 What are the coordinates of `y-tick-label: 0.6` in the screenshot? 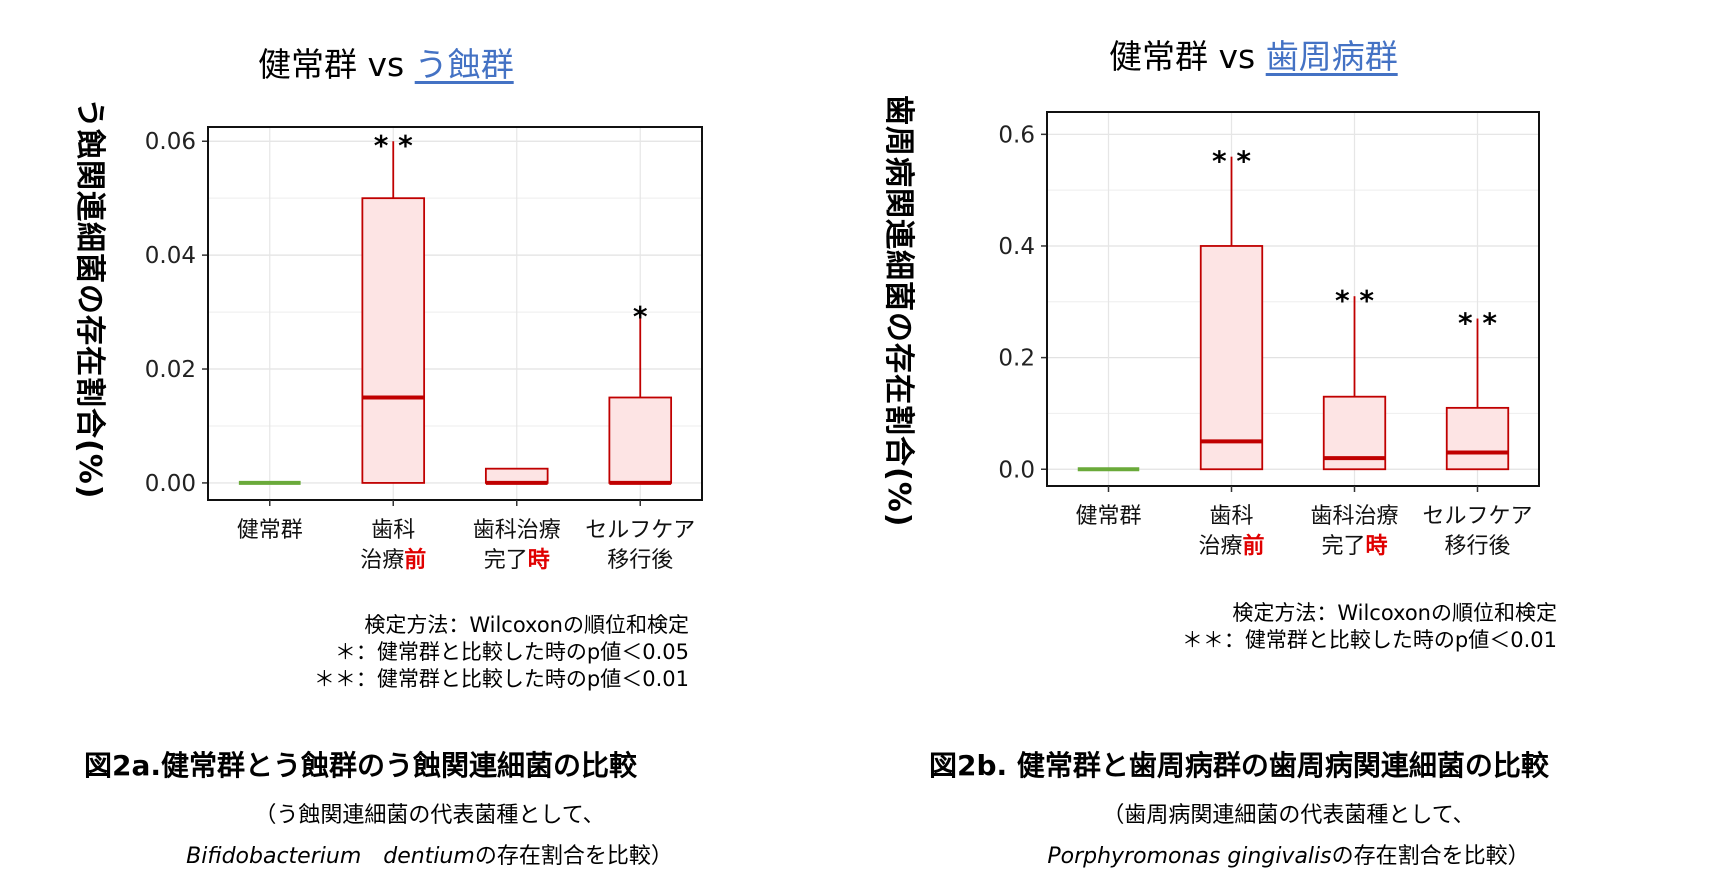 It's located at (1016, 135).